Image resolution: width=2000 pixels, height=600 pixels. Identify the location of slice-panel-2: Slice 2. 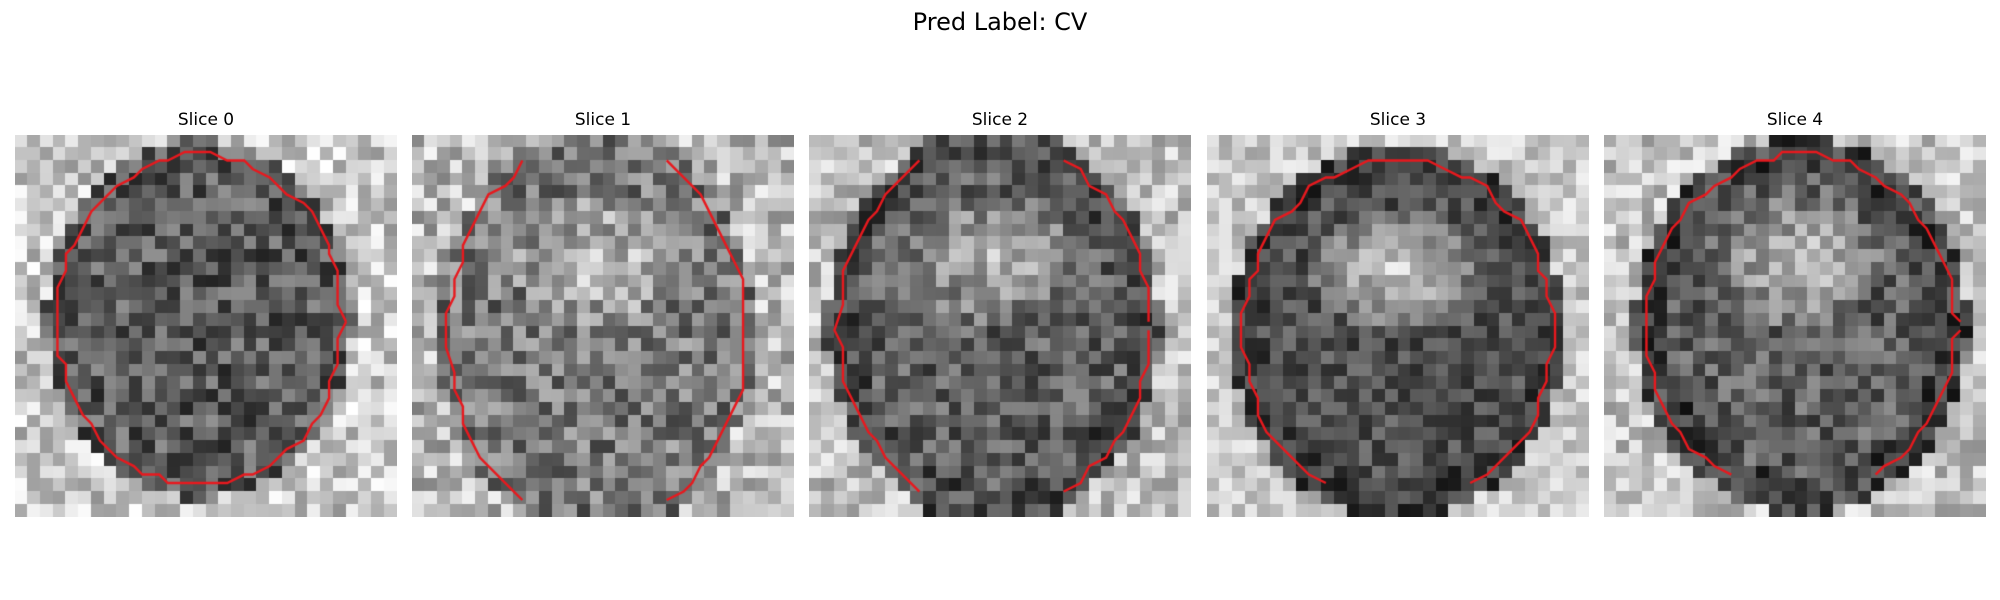
(1000, 312).